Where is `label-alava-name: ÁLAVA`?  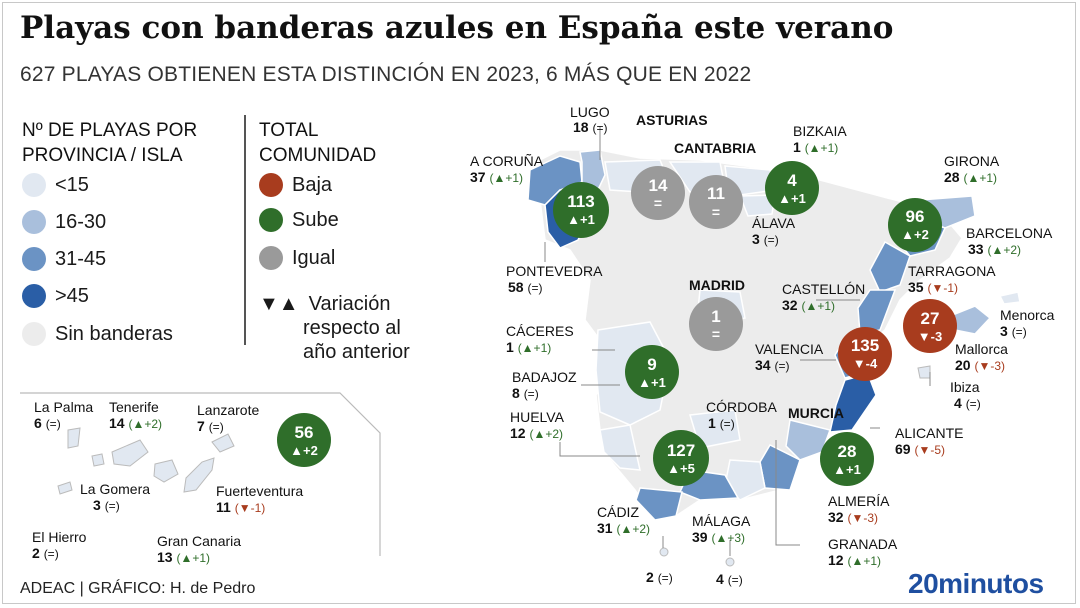 label-alava-name: ÁLAVA is located at coordinates (774, 223).